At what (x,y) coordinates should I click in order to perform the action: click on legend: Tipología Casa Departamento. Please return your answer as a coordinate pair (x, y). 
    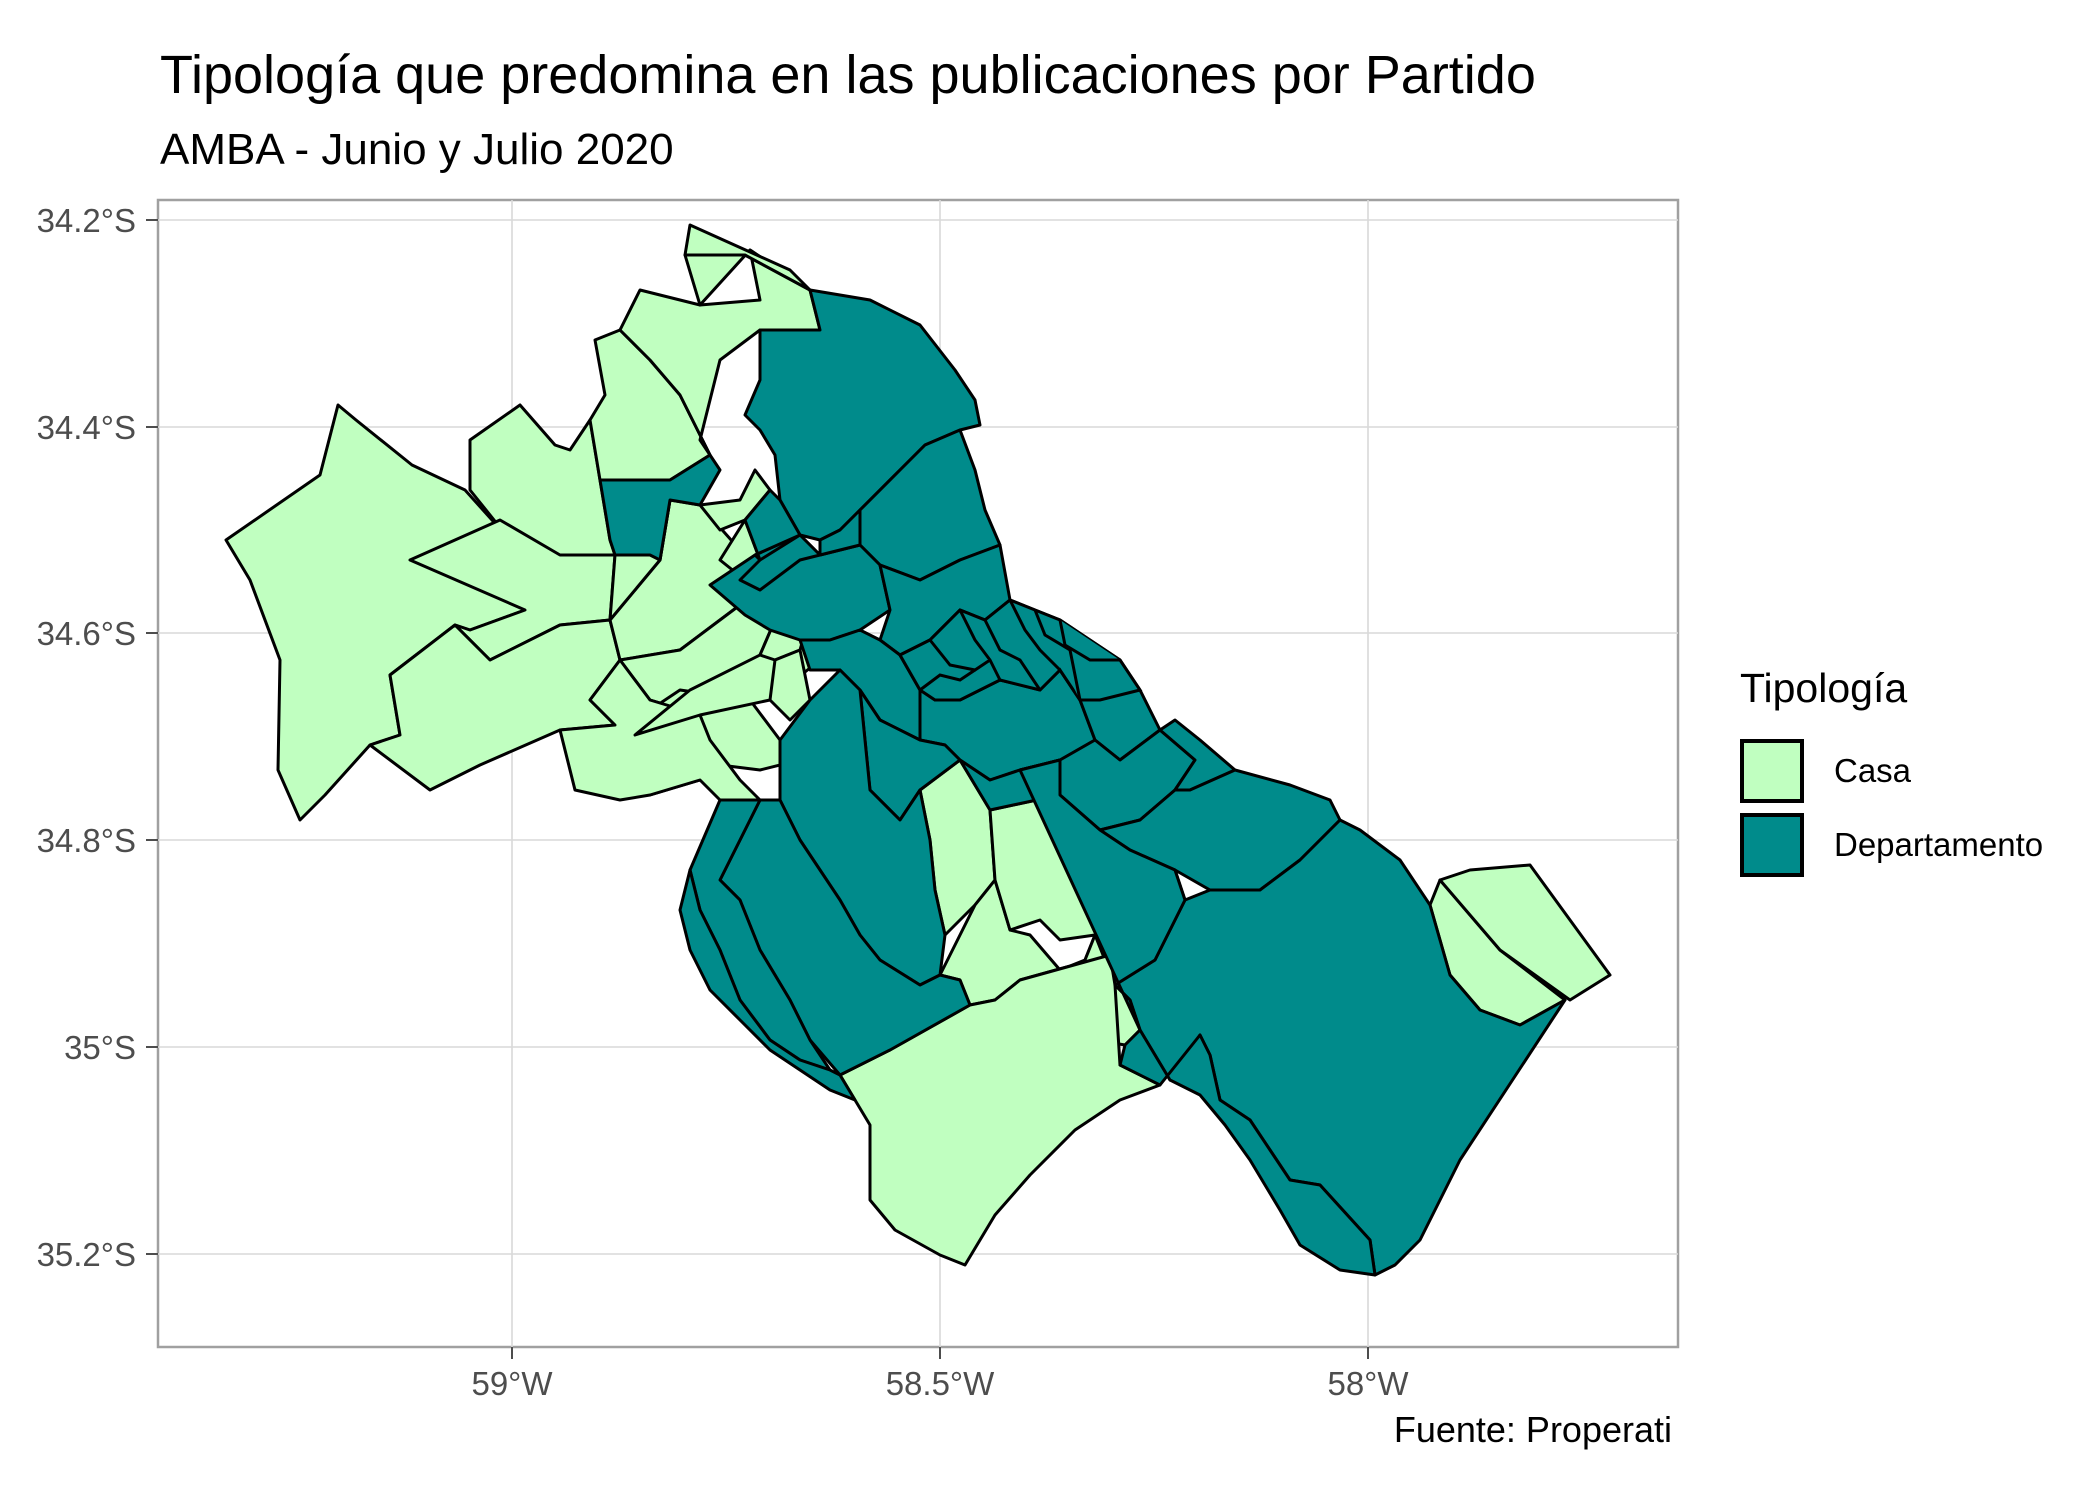
    Looking at the image, I should click on (1891, 773).